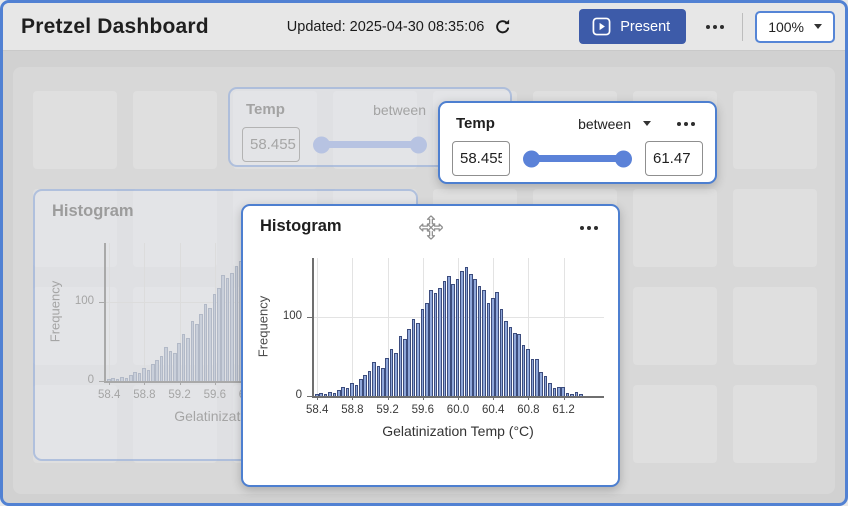 The height and width of the screenshot is (506, 848). I want to click on temp-filter-title: Temp, so click(265, 109).